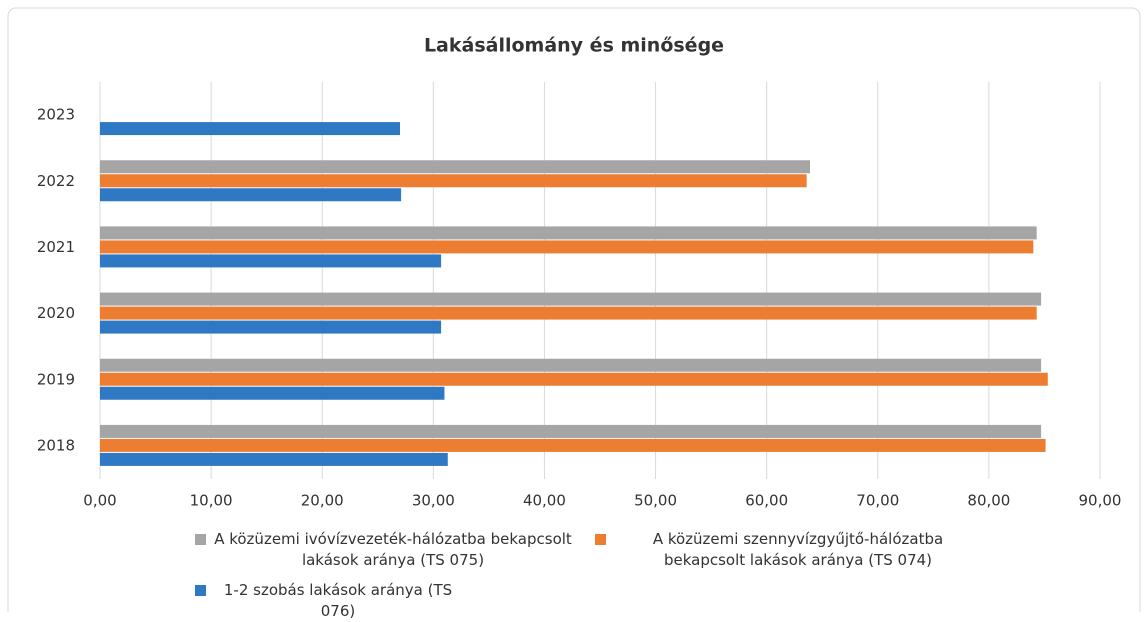 The height and width of the screenshot is (622, 1147). I want to click on y-tick-label: 2019, so click(56, 379).